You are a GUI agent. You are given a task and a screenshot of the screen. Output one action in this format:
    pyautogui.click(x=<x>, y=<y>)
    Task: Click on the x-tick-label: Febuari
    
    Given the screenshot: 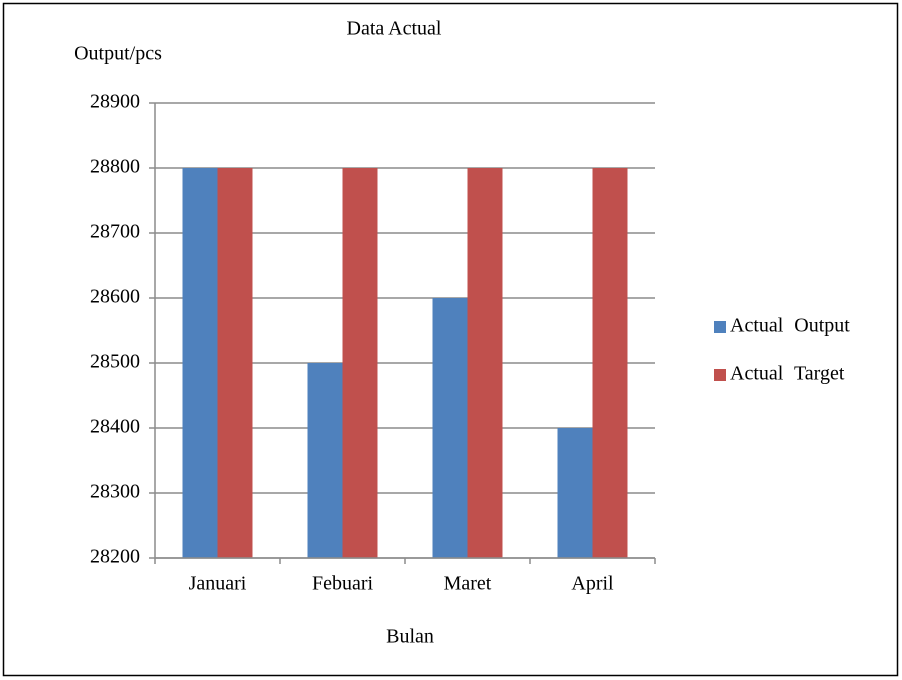 What is the action you would take?
    pyautogui.click(x=343, y=584)
    